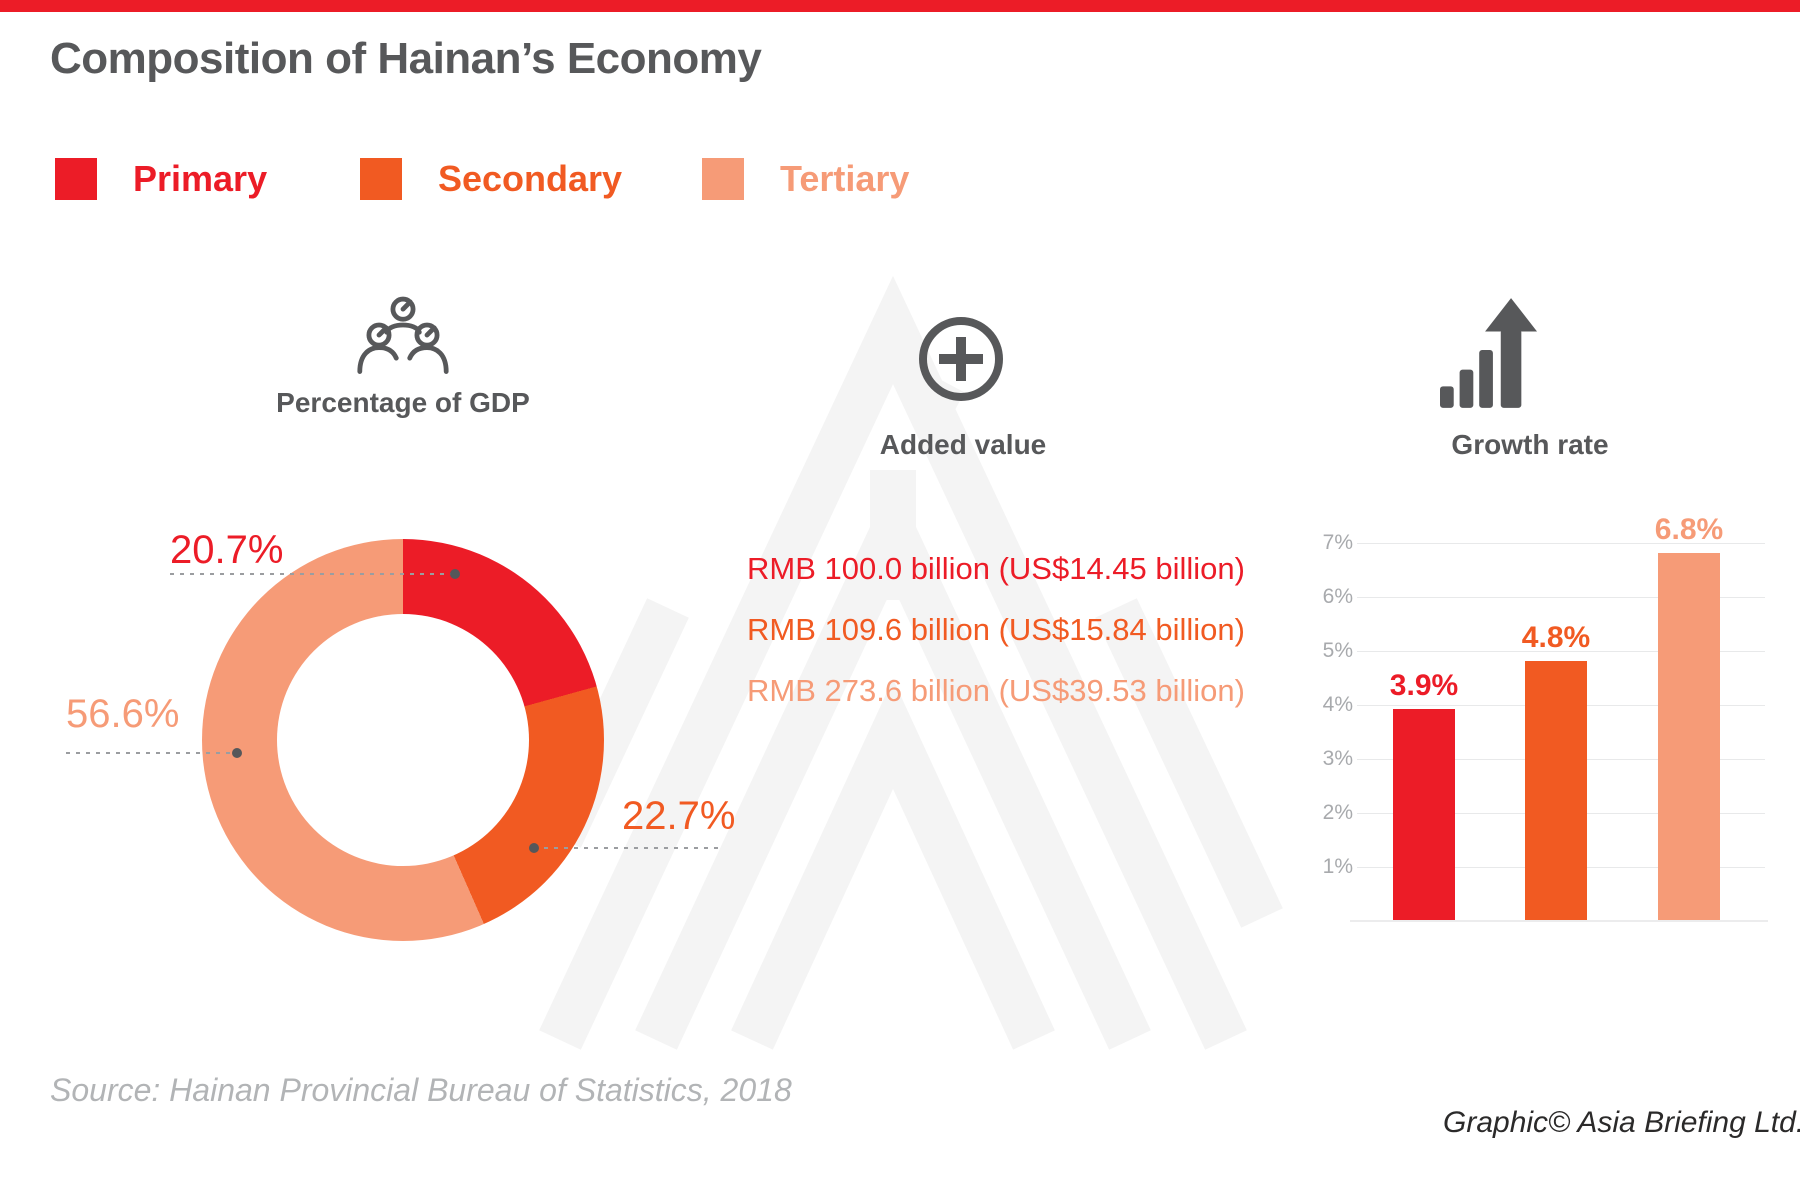  Describe the element at coordinates (1337, 650) in the screenshot. I see `y-axis-tick-label: 5%` at that location.